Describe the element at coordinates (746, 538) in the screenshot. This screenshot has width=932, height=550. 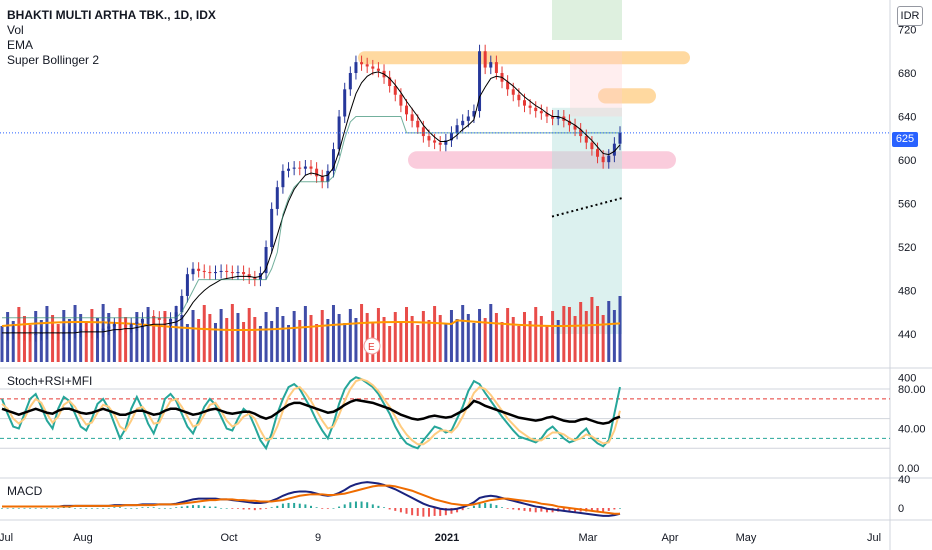
I see `time-tick-label: May` at that location.